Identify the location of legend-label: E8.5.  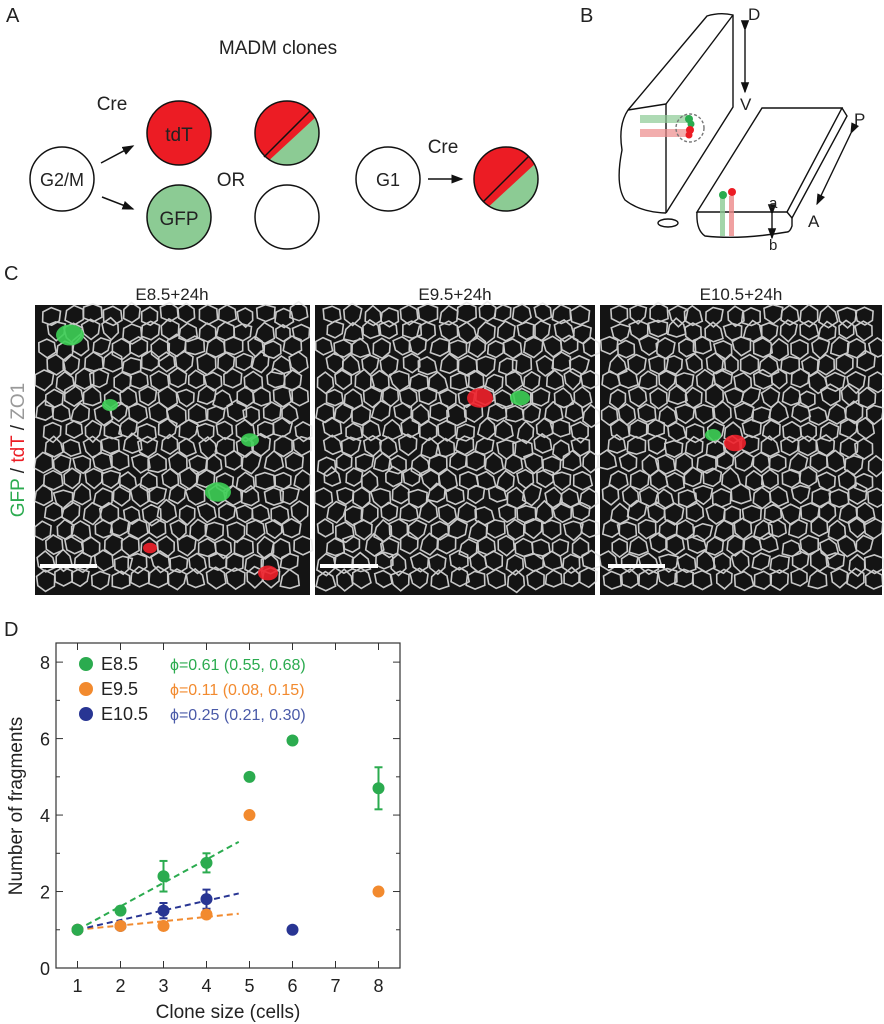
(119, 664).